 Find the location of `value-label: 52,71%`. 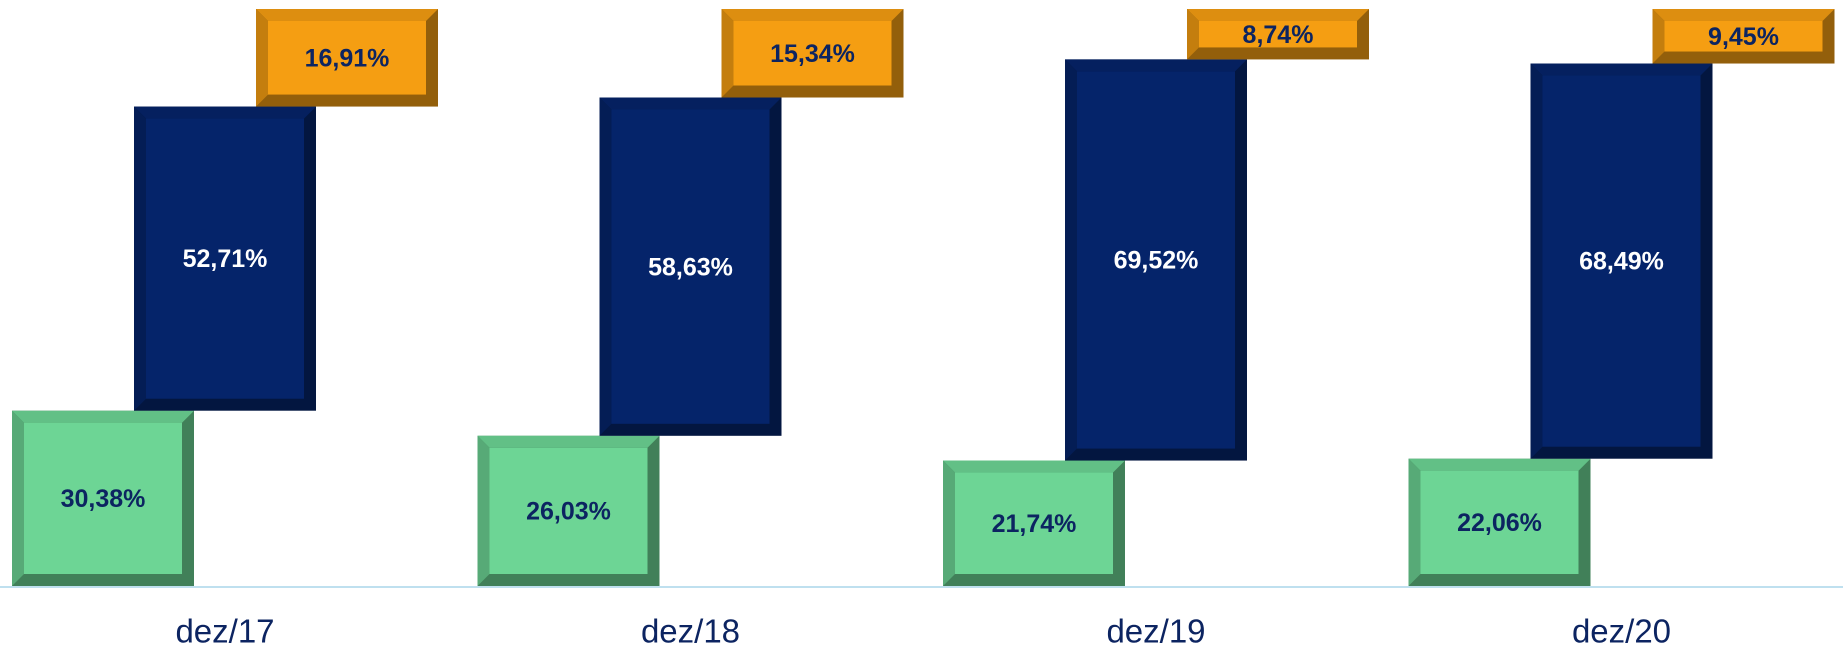

value-label: 52,71% is located at coordinates (225, 259).